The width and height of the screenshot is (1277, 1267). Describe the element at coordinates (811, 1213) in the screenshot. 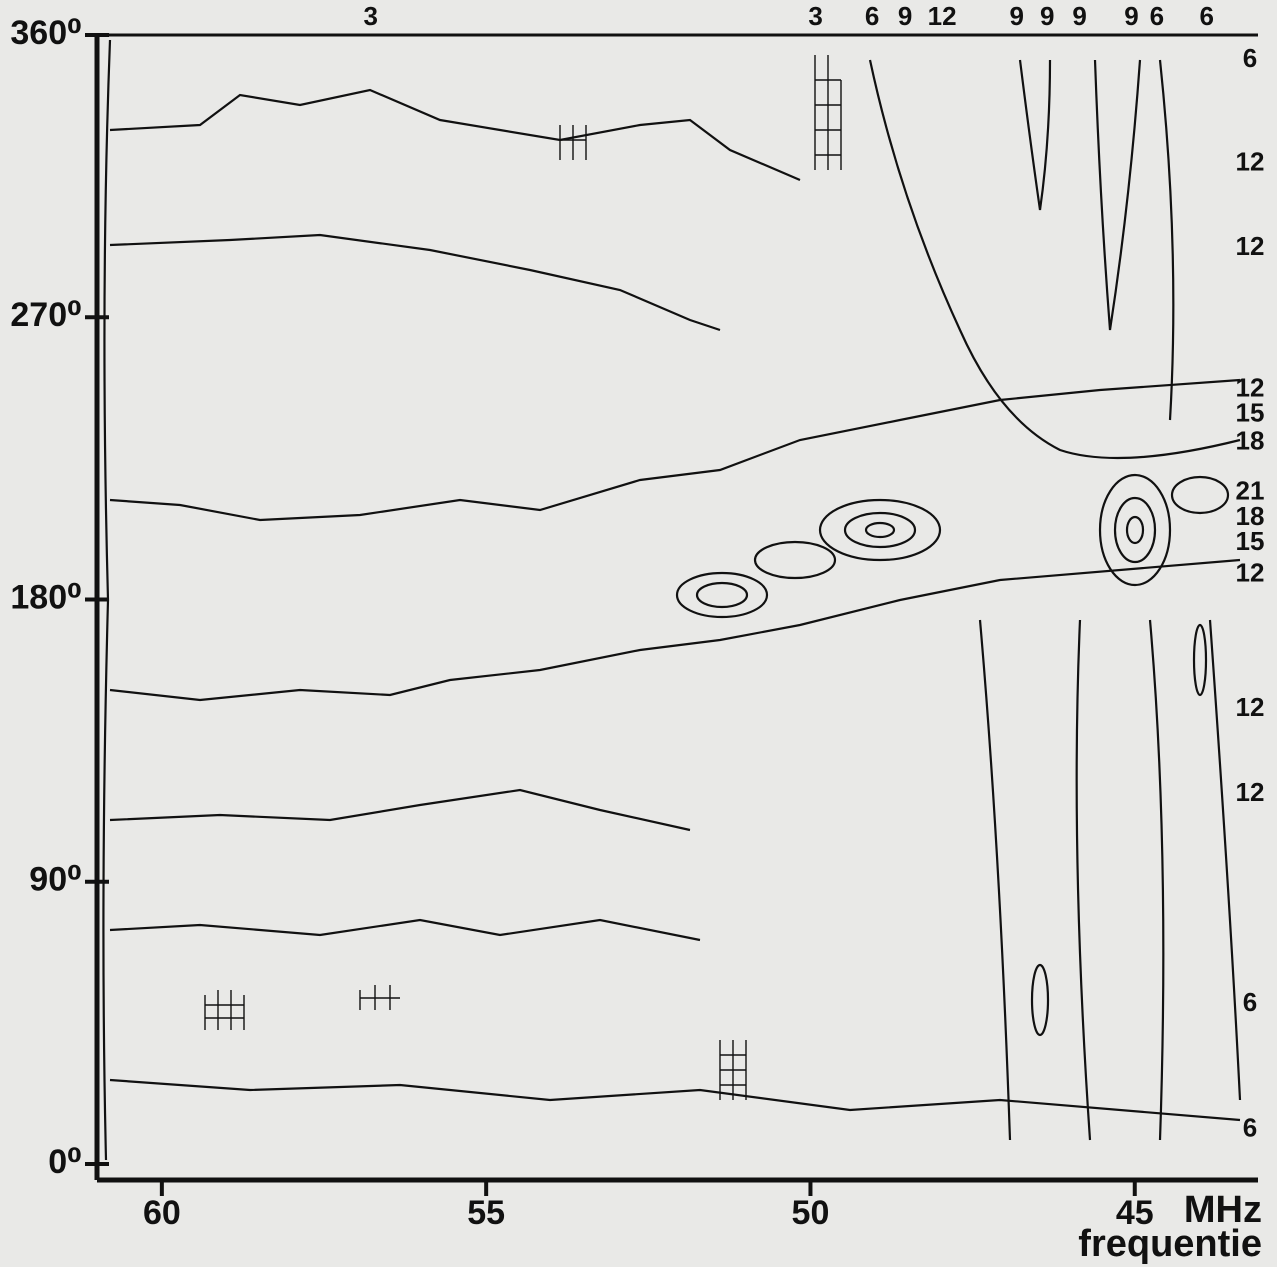

I see `x-tick-label: 50` at that location.